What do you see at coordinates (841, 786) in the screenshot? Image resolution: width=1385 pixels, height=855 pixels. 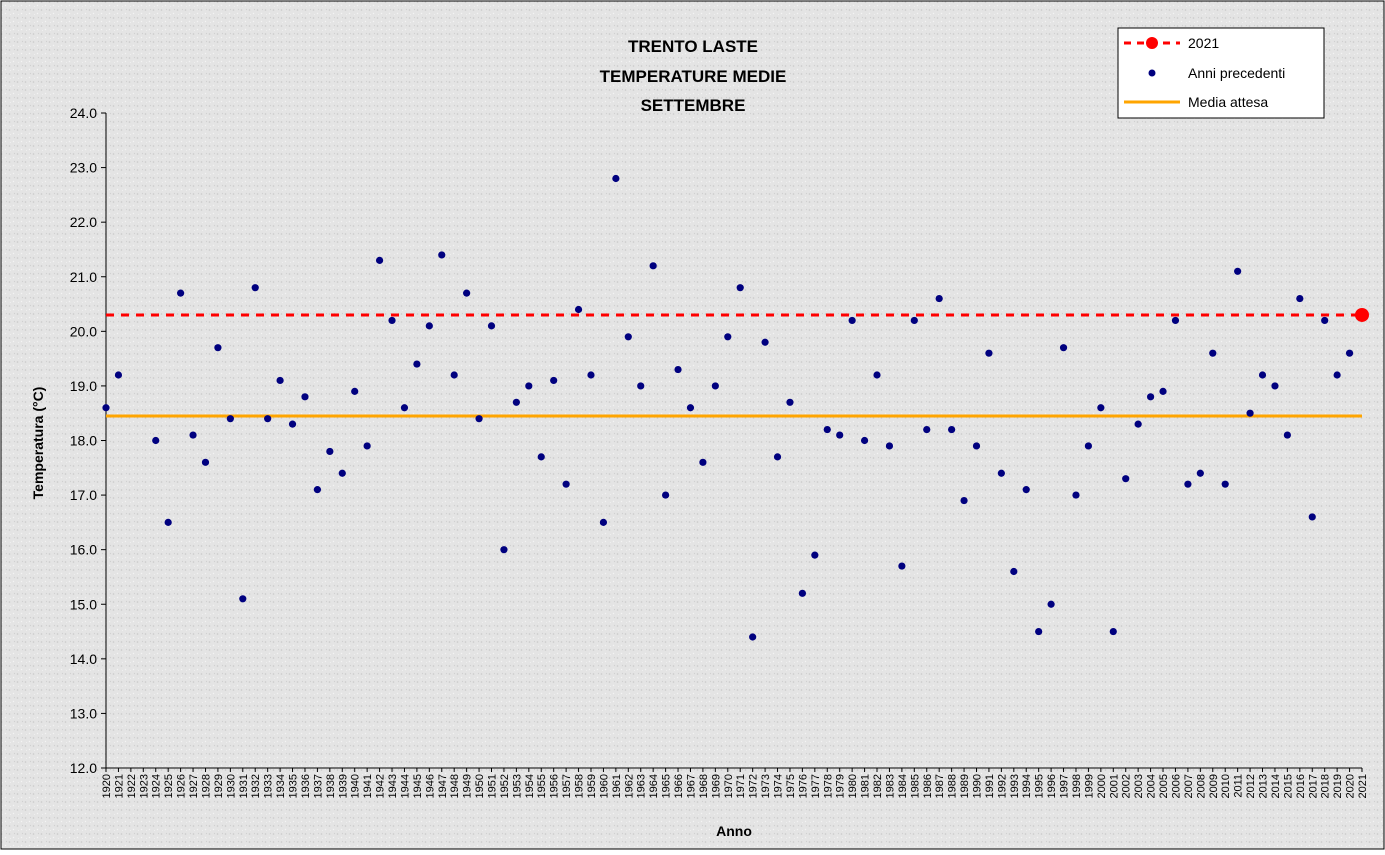 I see `x-tick-label: 1979` at bounding box center [841, 786].